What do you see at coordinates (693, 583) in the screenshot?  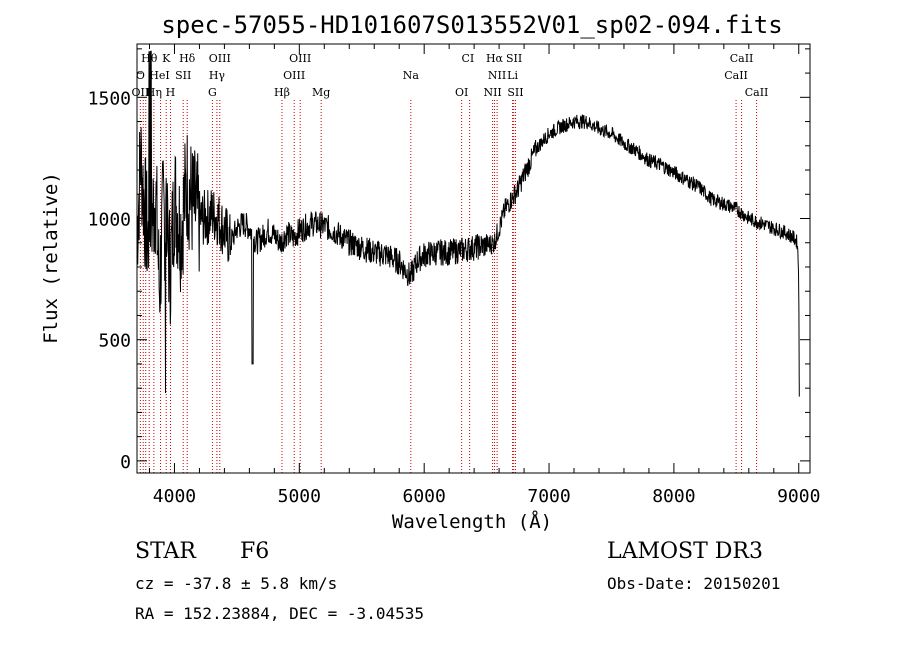 I see `obs-date: Obs-Date: 20150201` at bounding box center [693, 583].